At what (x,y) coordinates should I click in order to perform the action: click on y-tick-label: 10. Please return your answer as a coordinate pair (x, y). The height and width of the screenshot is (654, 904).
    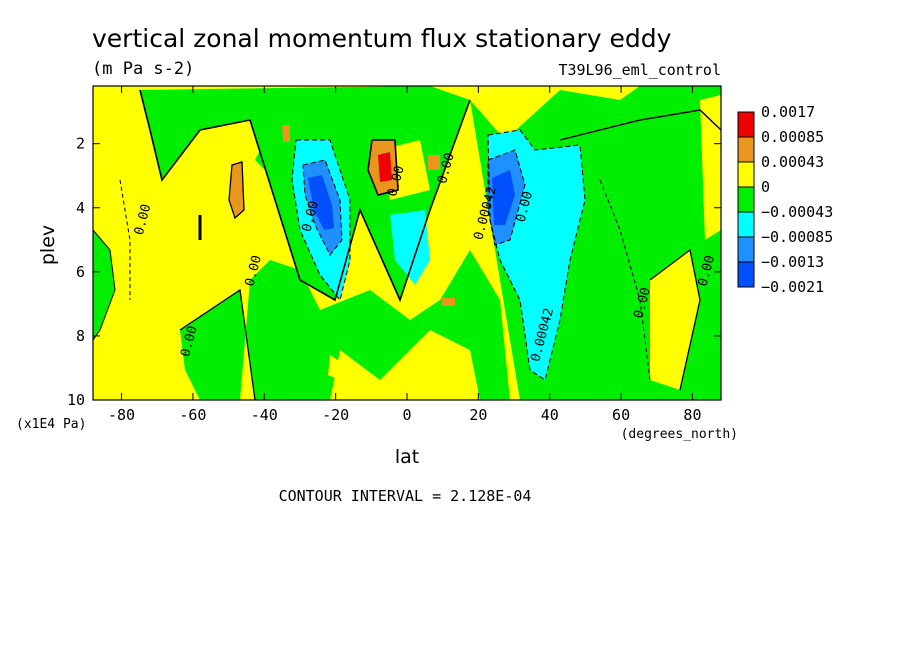
    Looking at the image, I should click on (76, 400).